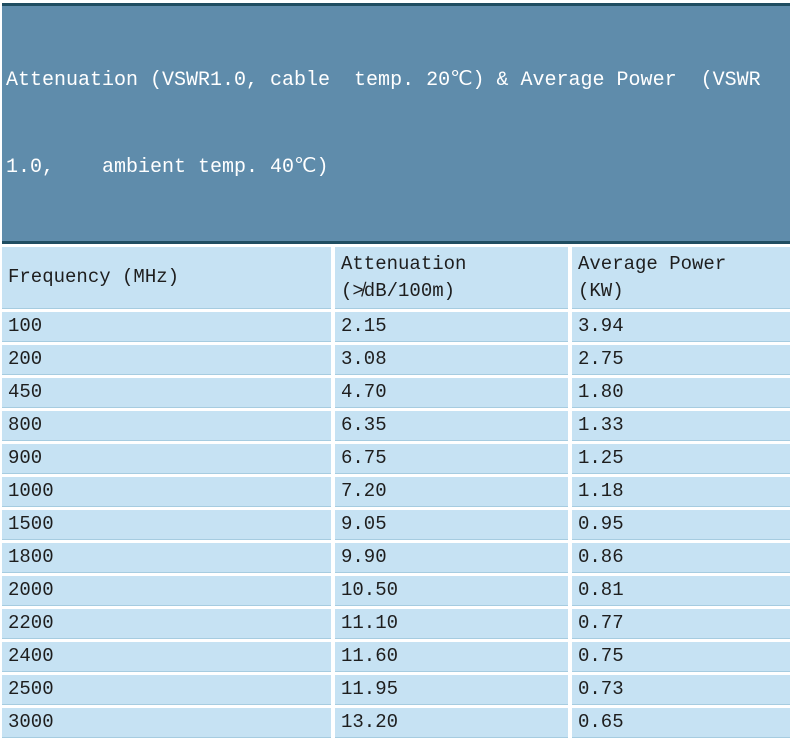 This screenshot has height=738, width=797. What do you see at coordinates (166, 360) in the screenshot?
I see `frequency-cell: 200` at bounding box center [166, 360].